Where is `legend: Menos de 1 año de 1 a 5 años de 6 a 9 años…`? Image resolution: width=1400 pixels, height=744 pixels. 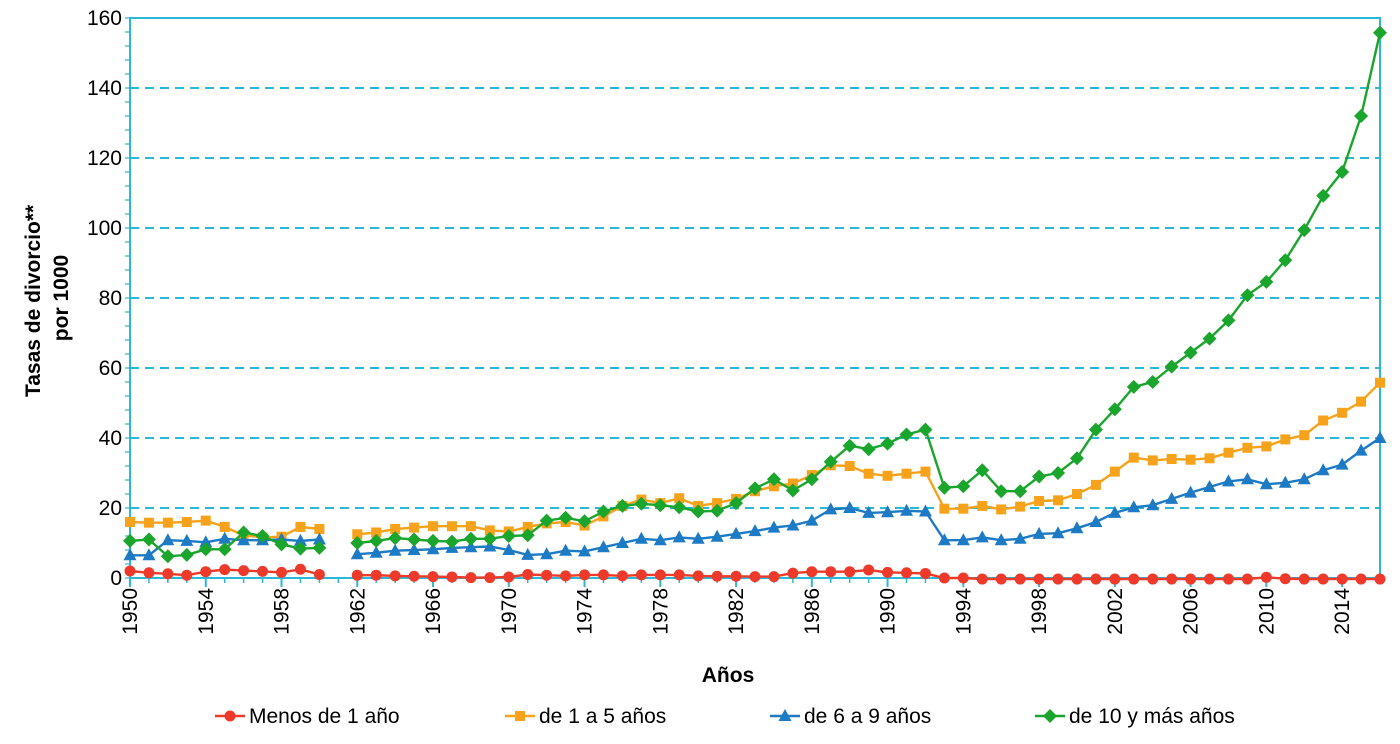 legend: Menos de 1 año de 1 a 5 años de 6 a 9 años… is located at coordinates (725, 716).